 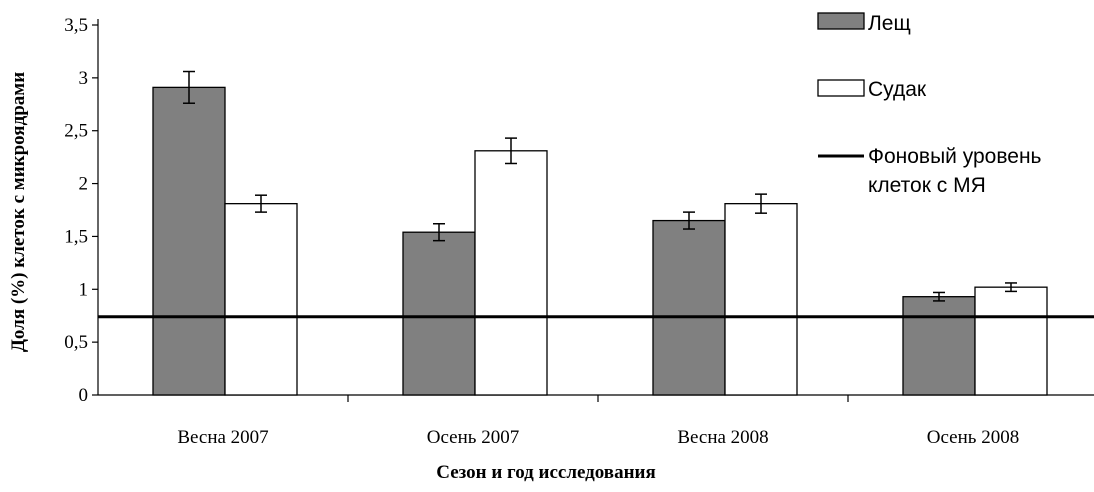 What do you see at coordinates (473, 437) in the screenshot?
I see `x-category-label: Осень 2007` at bounding box center [473, 437].